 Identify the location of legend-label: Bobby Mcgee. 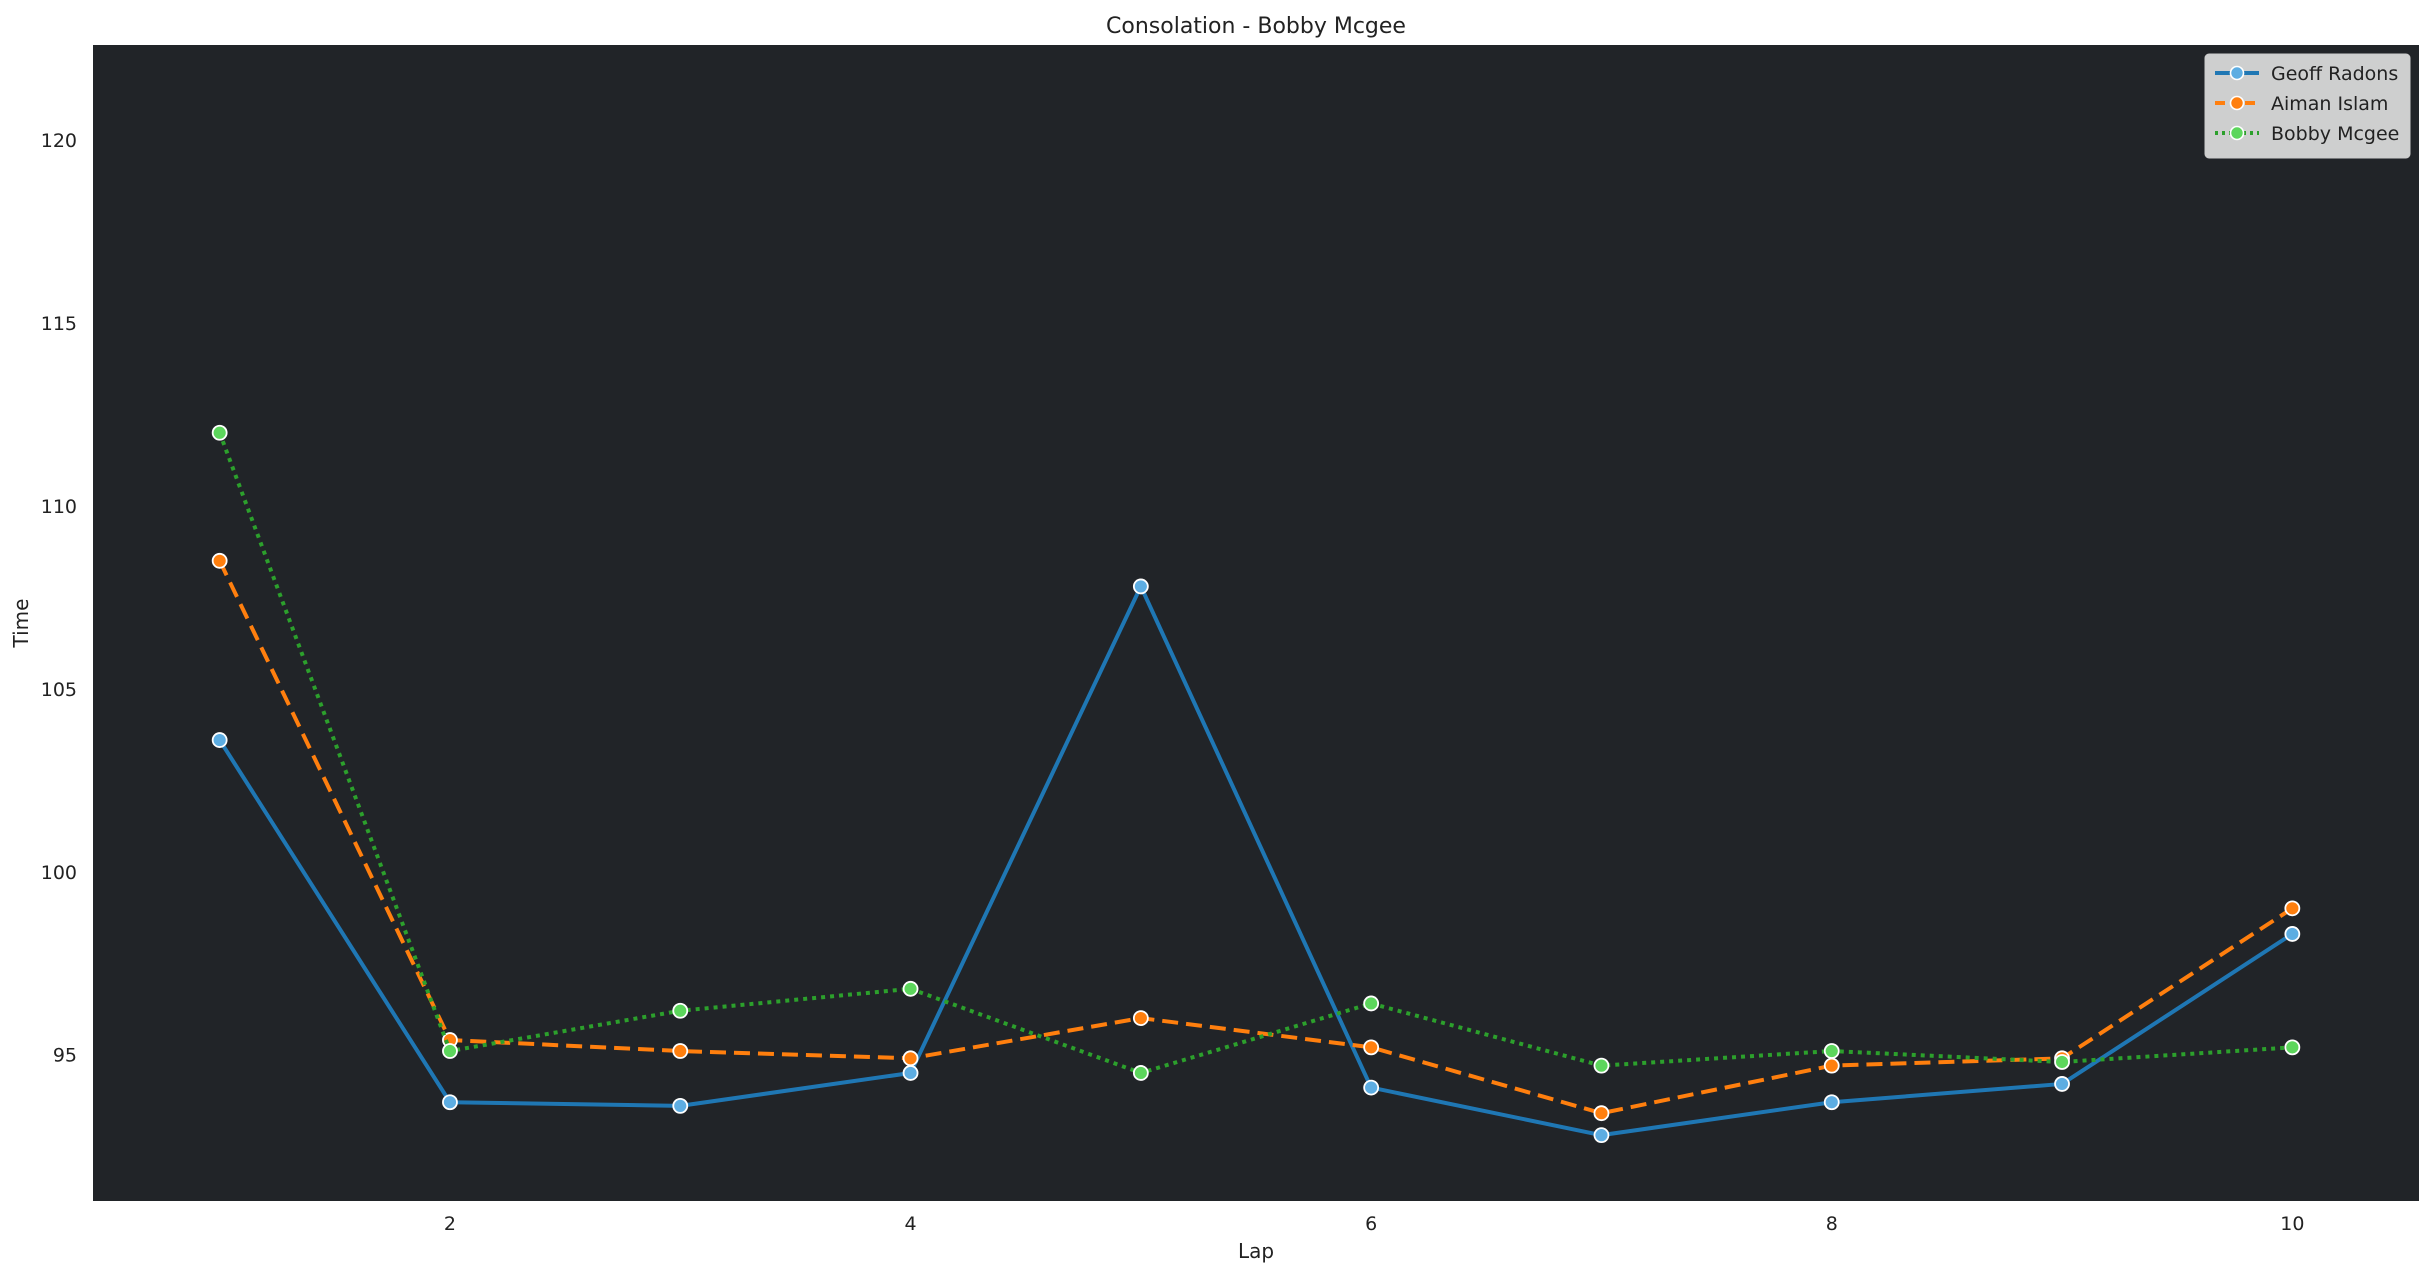
(2335, 134).